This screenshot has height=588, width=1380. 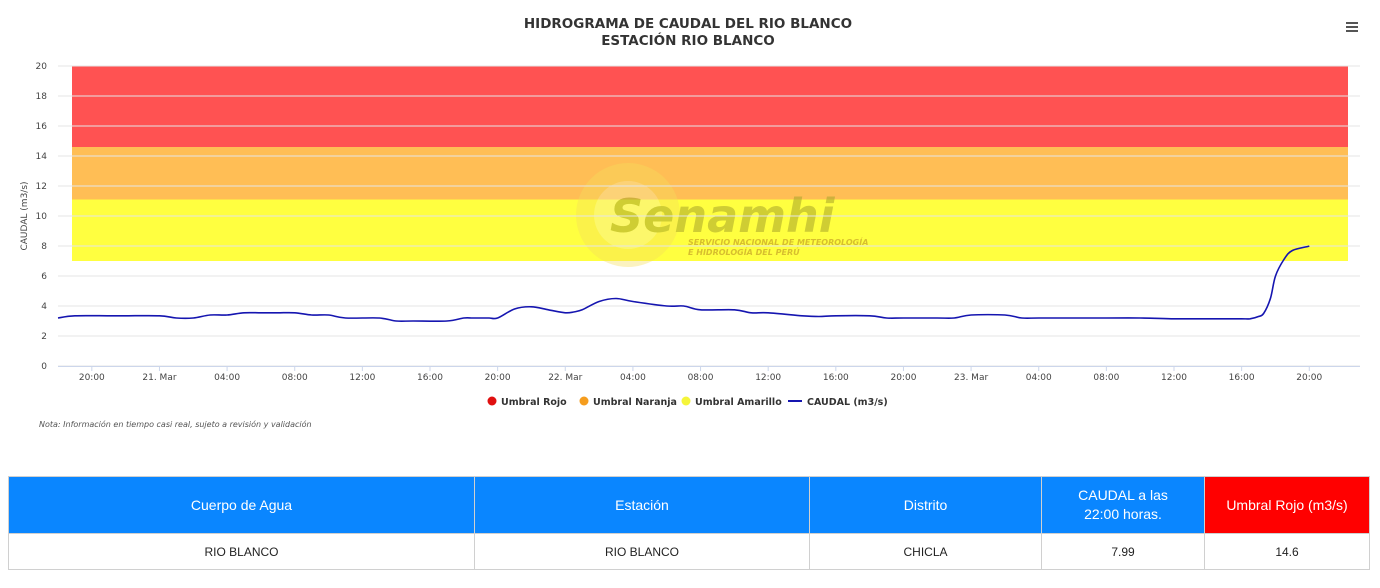 What do you see at coordinates (241, 505) in the screenshot?
I see `header-cuerpo: Cuerpo de Agua` at bounding box center [241, 505].